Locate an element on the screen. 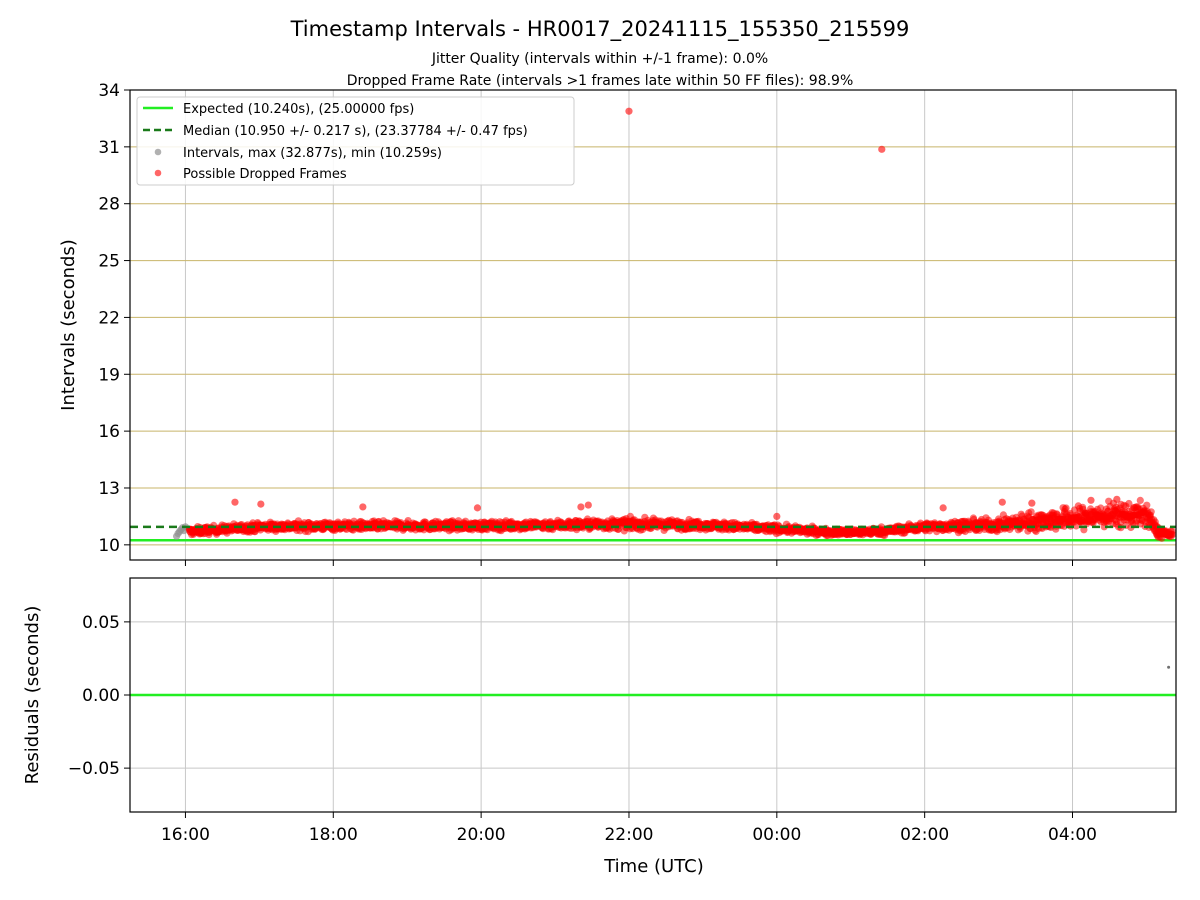 The width and height of the screenshot is (1200, 900). intervals-y-axis-label: Intervals (seconds) is located at coordinates (68, 325).